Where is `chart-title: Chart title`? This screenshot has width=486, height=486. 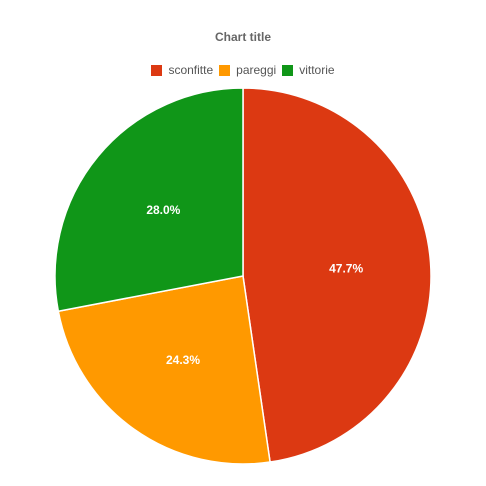
chart-title: Chart title is located at coordinates (242, 37).